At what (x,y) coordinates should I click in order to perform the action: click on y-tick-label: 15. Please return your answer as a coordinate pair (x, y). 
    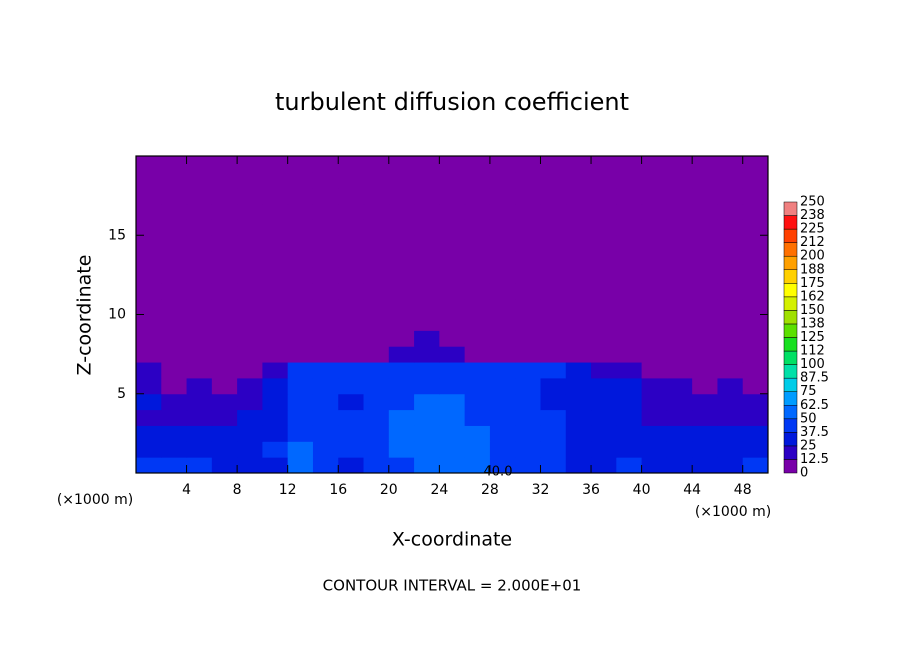
    Looking at the image, I should click on (117, 235).